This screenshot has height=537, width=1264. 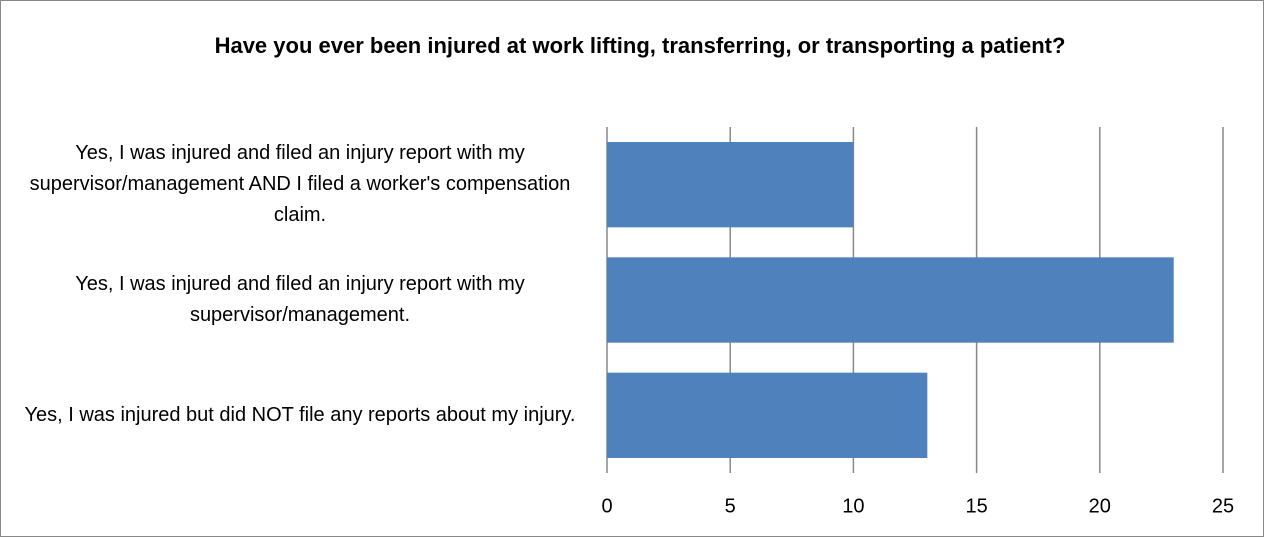 What do you see at coordinates (853, 506) in the screenshot?
I see `x-tick-label: 10` at bounding box center [853, 506].